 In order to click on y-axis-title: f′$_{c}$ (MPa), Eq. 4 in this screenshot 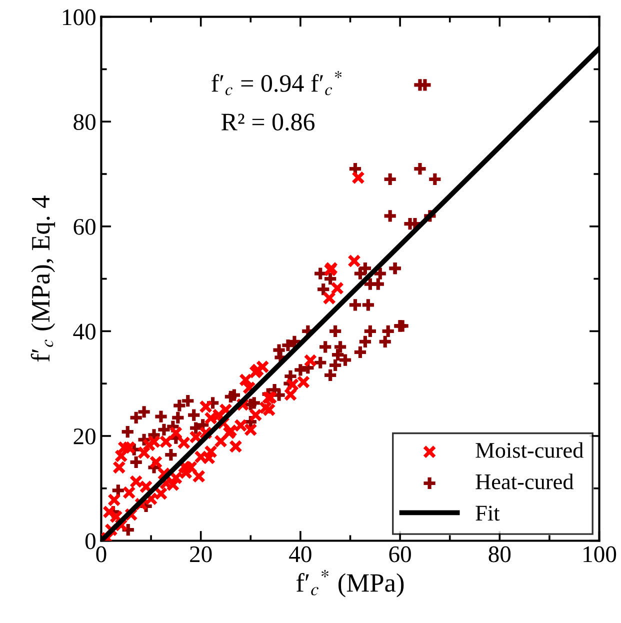, I will do `click(43, 279)`.